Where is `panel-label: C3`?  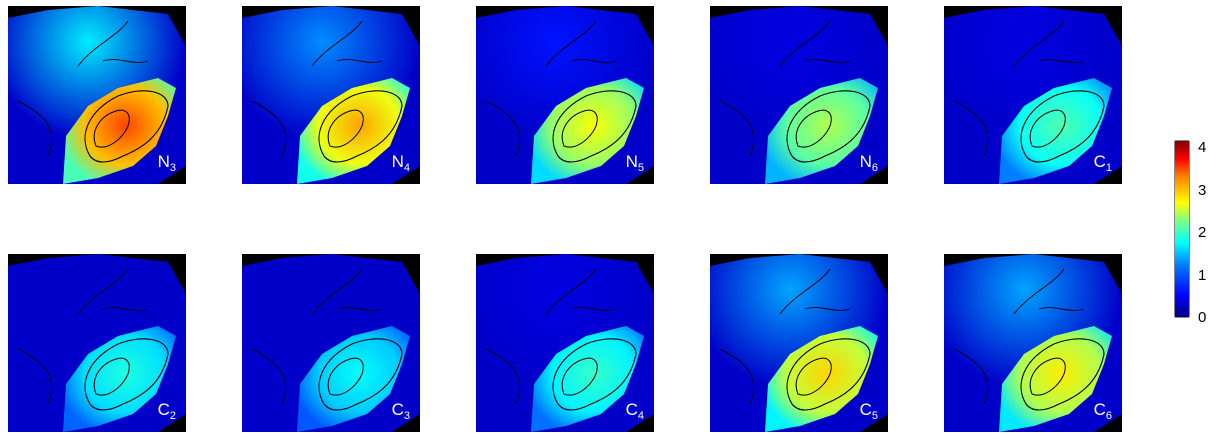 panel-label: C3 is located at coordinates (401, 411).